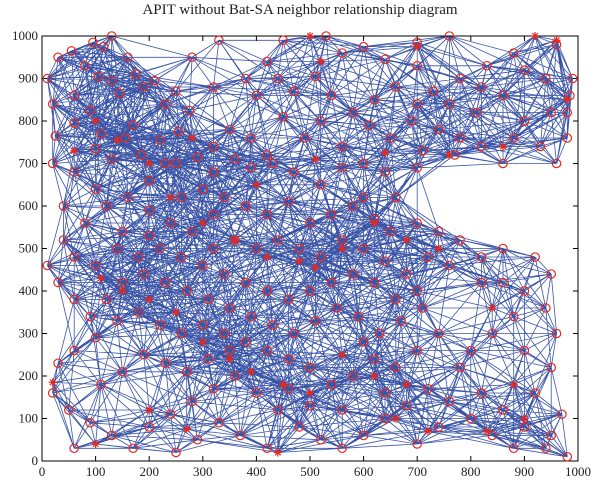 This screenshot has width=600, height=489. Describe the element at coordinates (96, 471) in the screenshot. I see `x-tick-label: 100` at that location.